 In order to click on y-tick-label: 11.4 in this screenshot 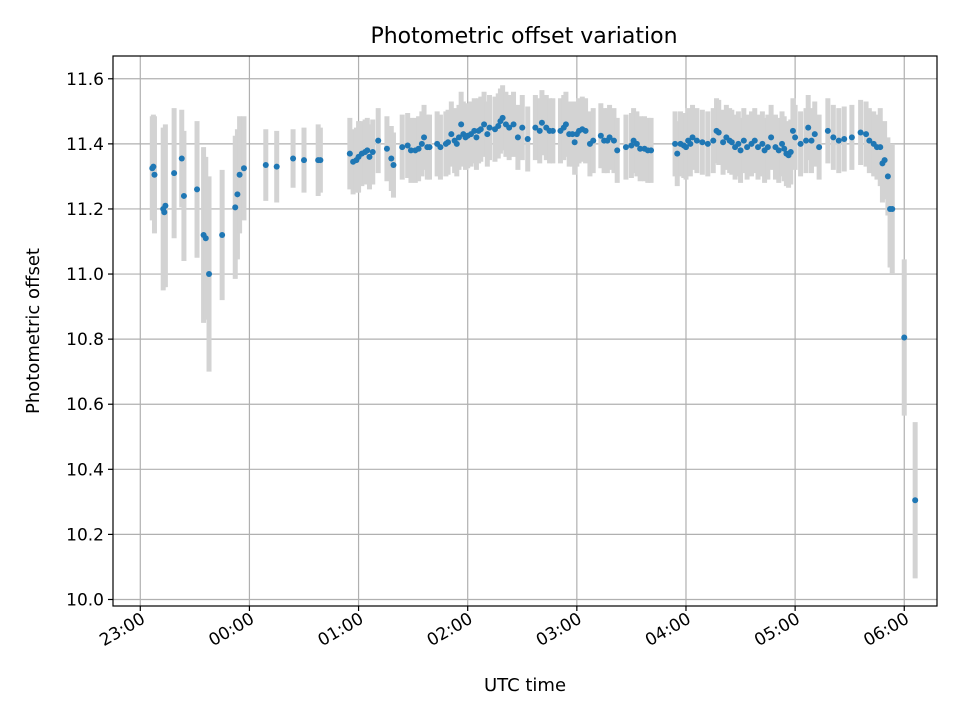, I will do `click(85, 145)`.